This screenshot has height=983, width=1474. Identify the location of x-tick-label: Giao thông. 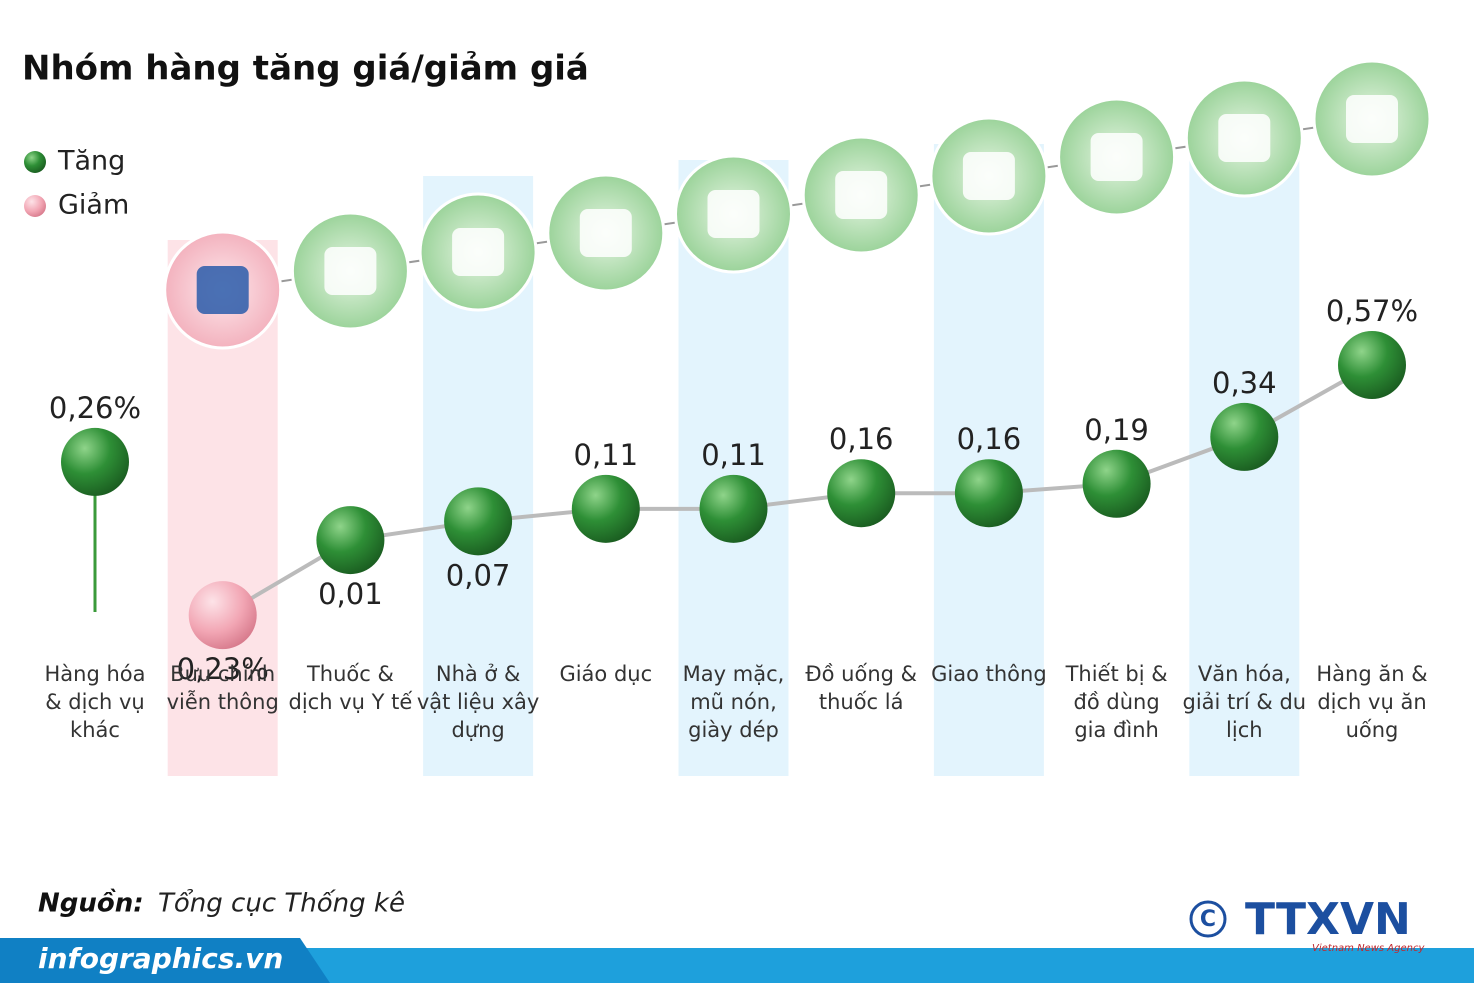
(989, 674).